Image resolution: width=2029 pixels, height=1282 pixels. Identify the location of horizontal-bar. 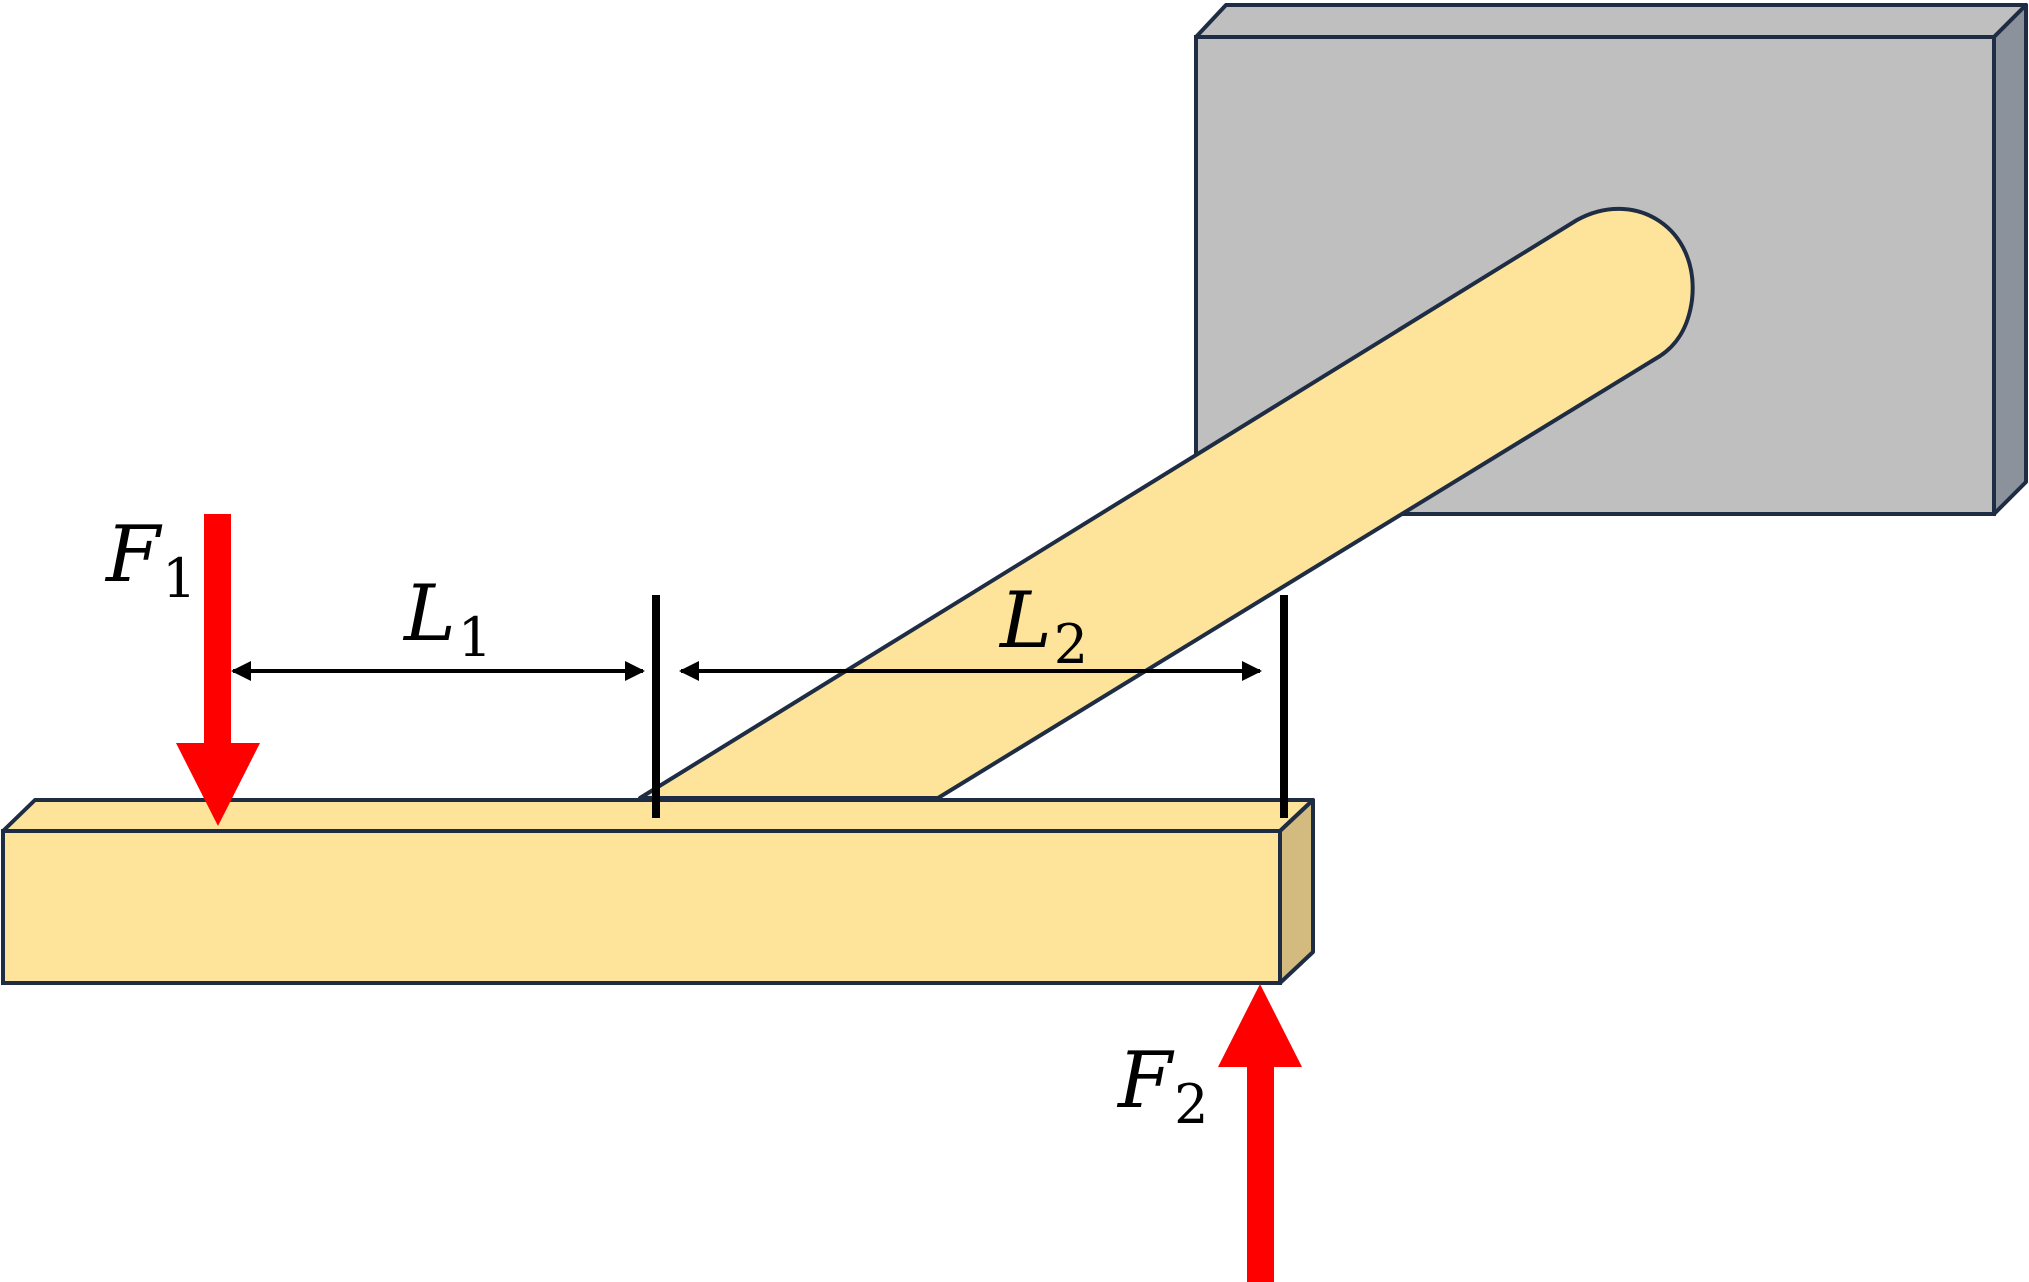
(658, 891).